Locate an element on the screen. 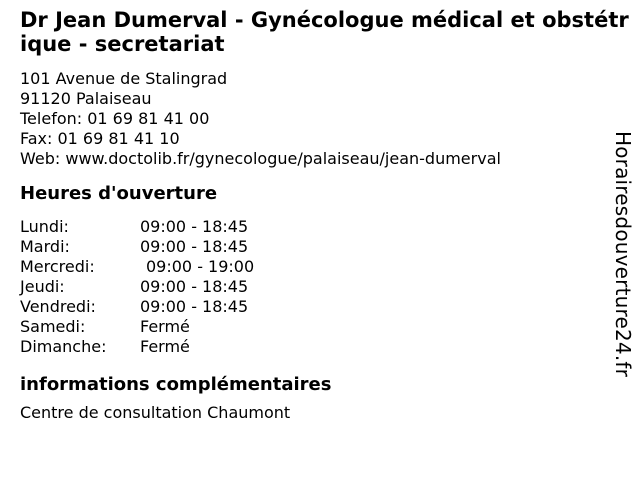 Image resolution: width=640 pixels, height=480 pixels. hours-day-label: Dimanche: is located at coordinates (63, 346).